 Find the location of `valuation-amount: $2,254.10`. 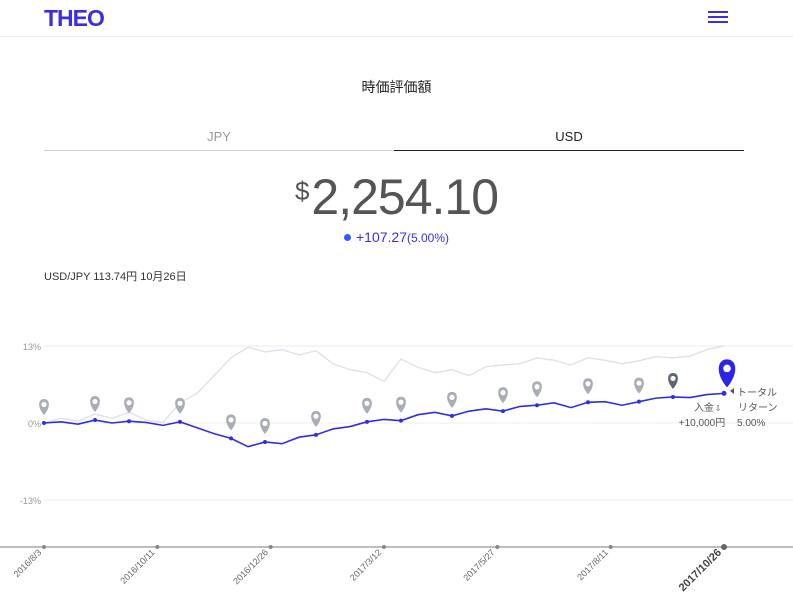

valuation-amount: $2,254.10 is located at coordinates (396, 197).